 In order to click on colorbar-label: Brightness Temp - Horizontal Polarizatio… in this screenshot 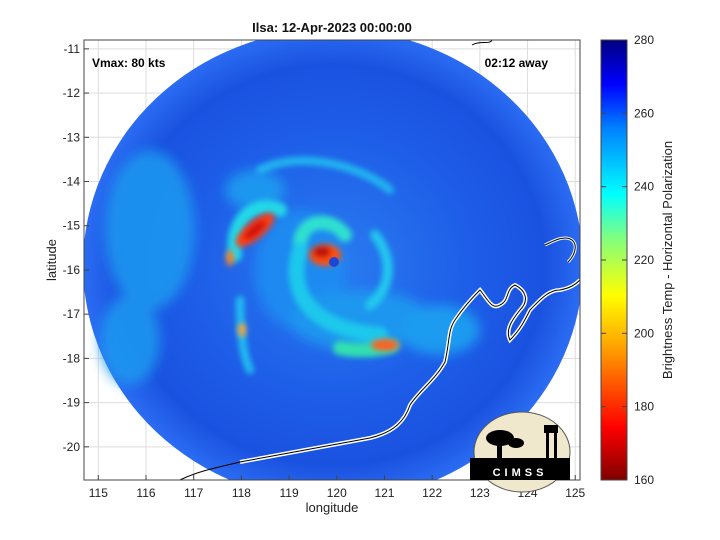, I will do `click(667, 260)`.